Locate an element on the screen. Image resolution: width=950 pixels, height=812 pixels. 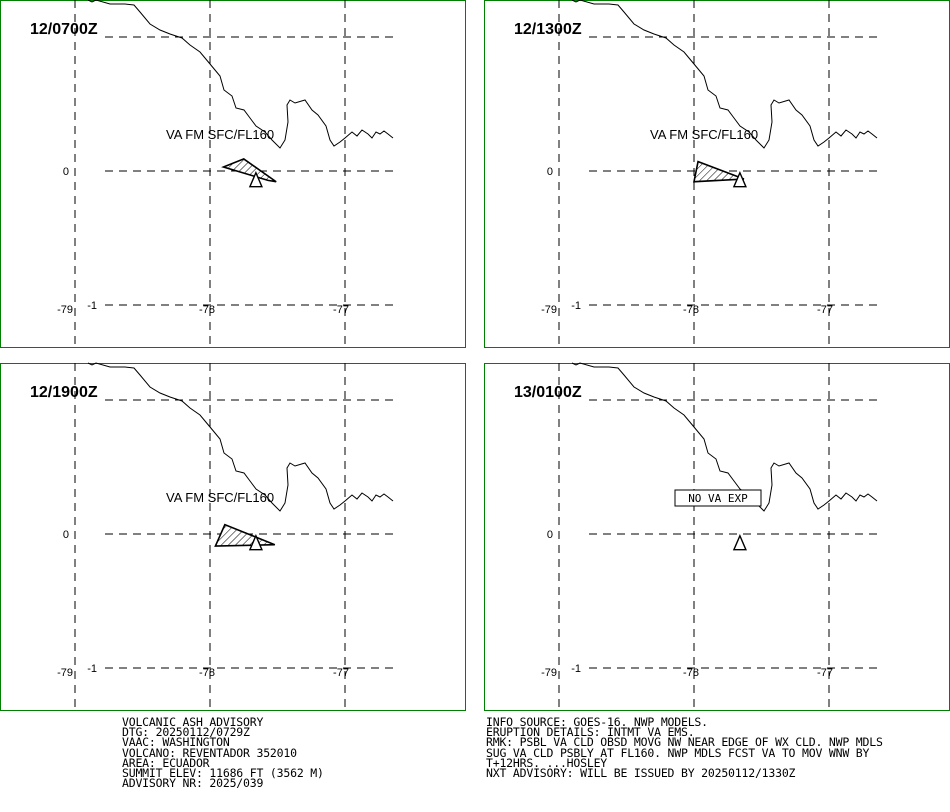
no-va-label: NO VA EXP is located at coordinates (718, 498).